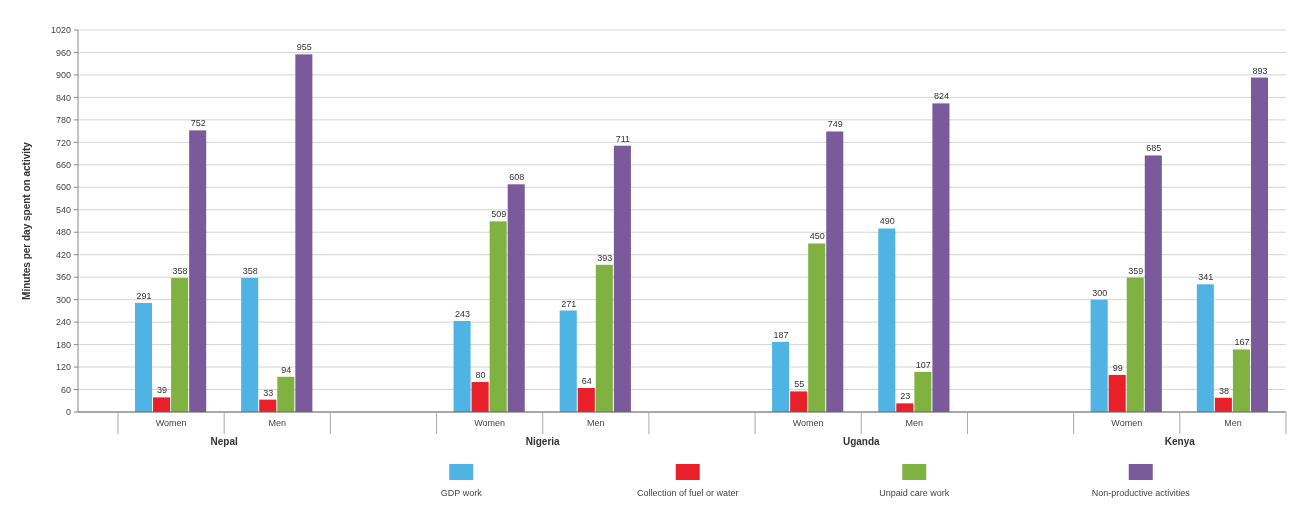 This screenshot has width=1302, height=512. What do you see at coordinates (1223, 390) in the screenshot?
I see `data-label: 38` at bounding box center [1223, 390].